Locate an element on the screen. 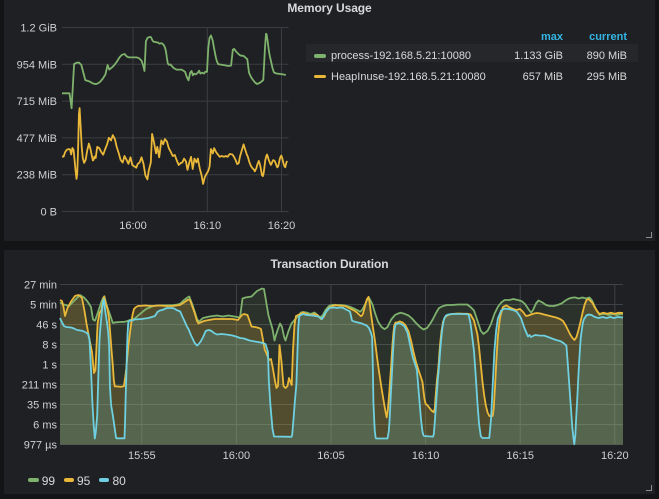  svg-text: 35 ms is located at coordinates (42, 406).